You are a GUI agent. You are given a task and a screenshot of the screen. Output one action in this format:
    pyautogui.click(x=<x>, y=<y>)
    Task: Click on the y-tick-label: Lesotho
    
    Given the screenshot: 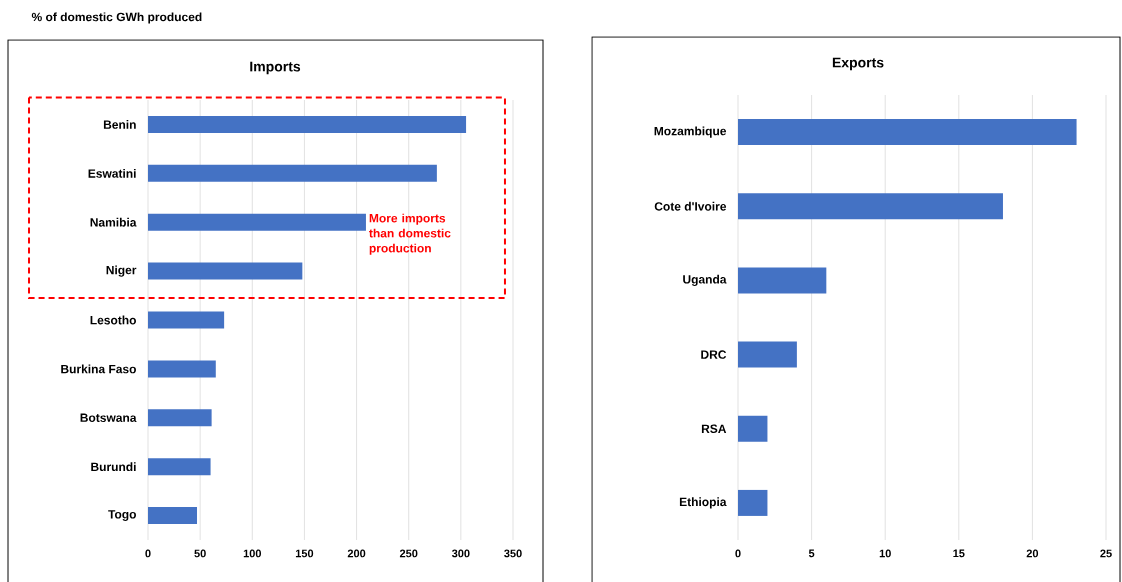 What is the action you would take?
    pyautogui.click(x=113, y=320)
    